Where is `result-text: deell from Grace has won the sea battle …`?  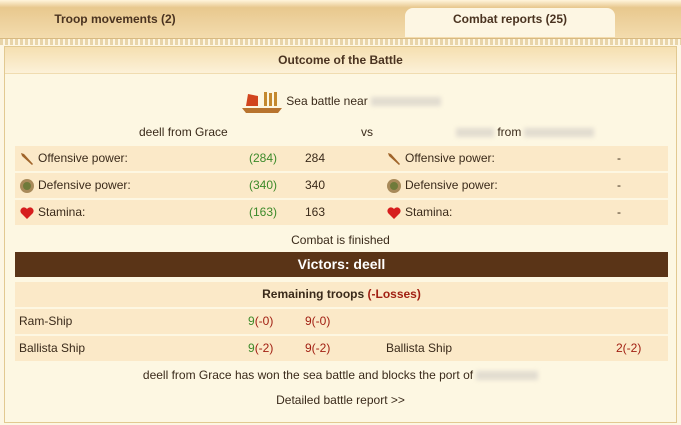 result-text: deell from Grace has won the sea battle … is located at coordinates (340, 375).